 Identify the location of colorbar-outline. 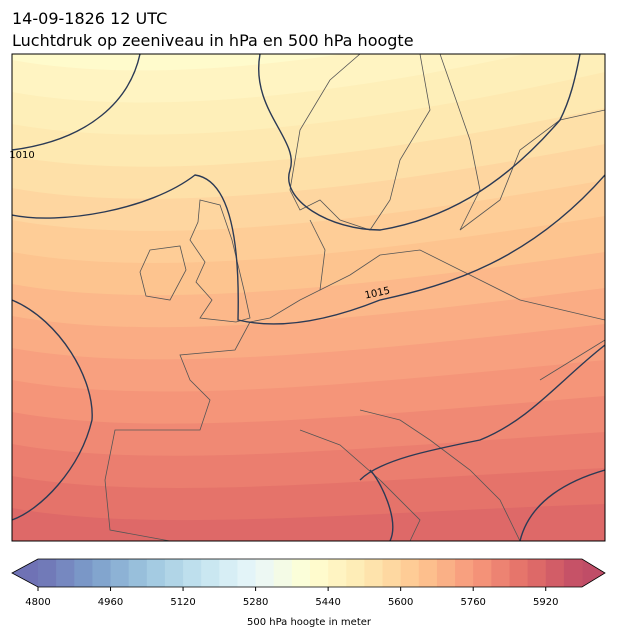
(308, 573).